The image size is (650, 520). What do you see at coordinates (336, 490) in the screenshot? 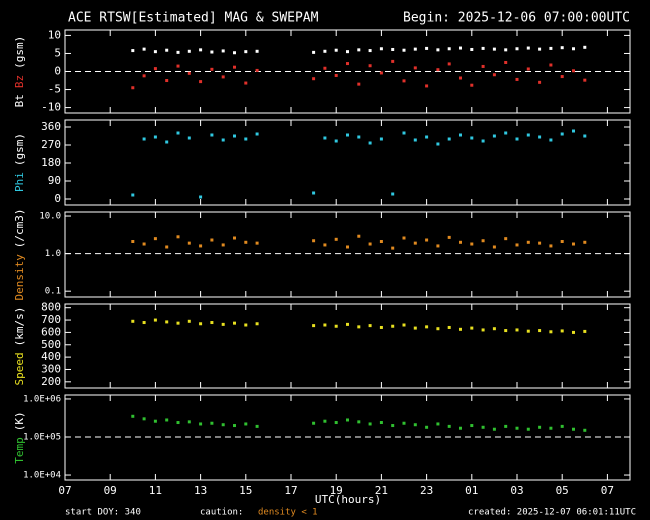
I see `x-tick-label: 19` at bounding box center [336, 490].